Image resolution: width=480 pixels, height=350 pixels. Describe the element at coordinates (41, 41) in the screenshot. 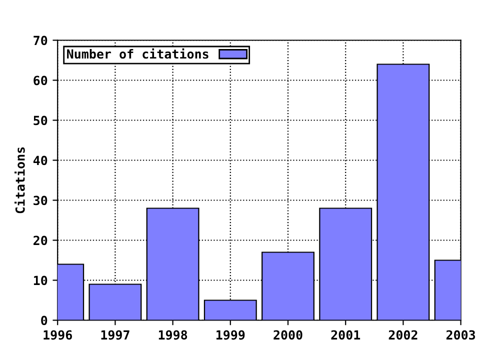

I see `y-tick-label: 70` at that location.